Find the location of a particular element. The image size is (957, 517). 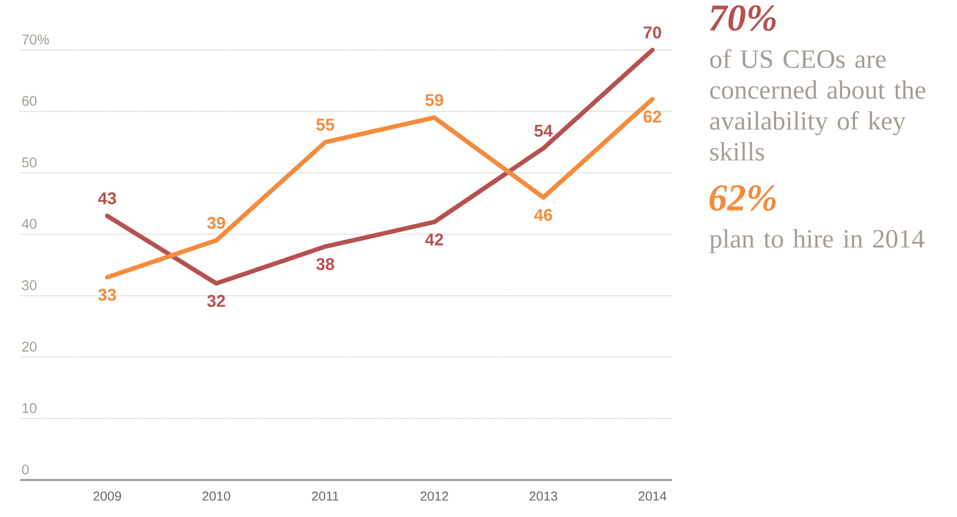

x-tick-label: 2013 is located at coordinates (544, 496).